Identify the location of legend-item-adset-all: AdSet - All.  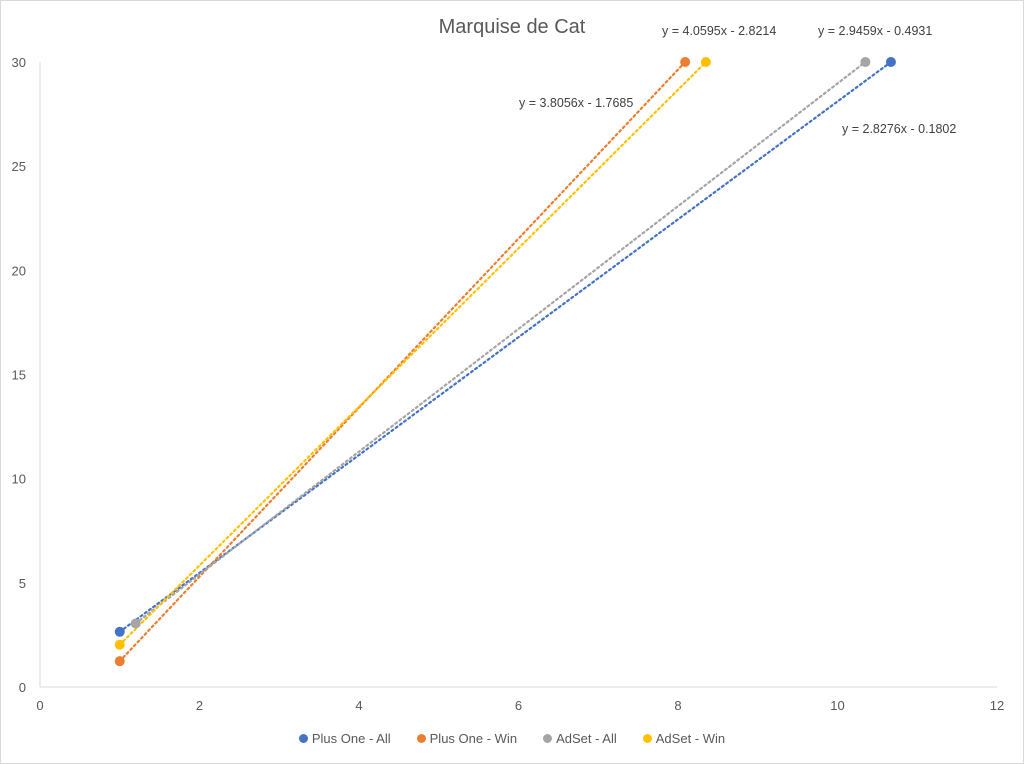
(580, 738).